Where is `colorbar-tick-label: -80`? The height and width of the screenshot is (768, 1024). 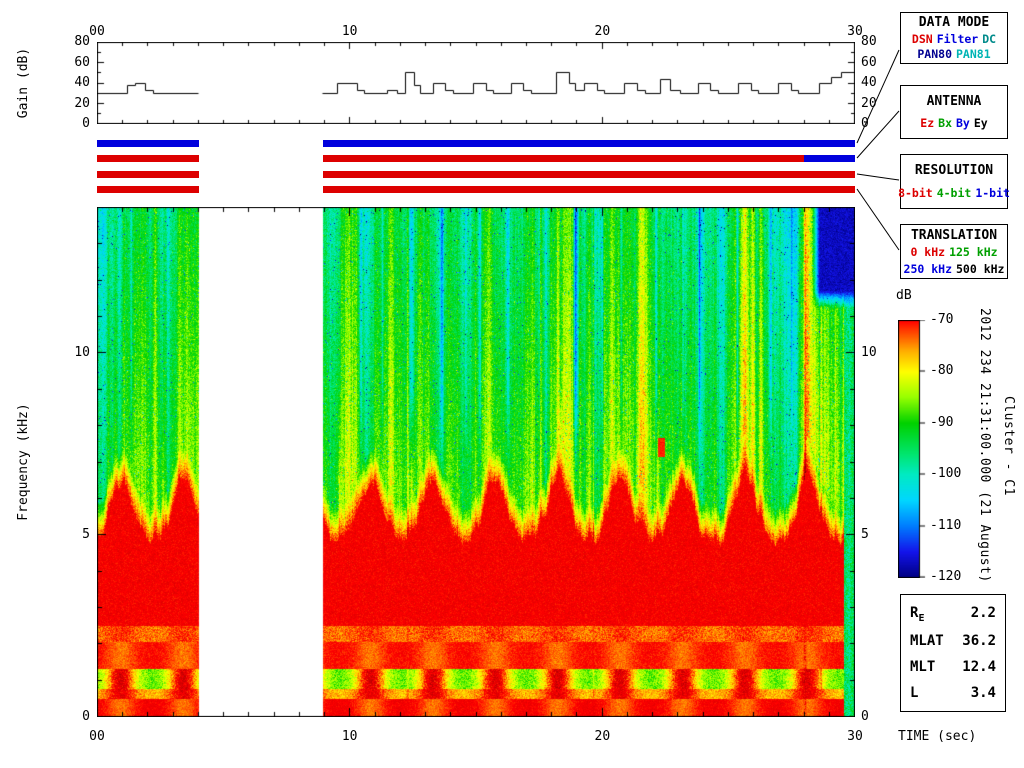 colorbar-tick-label: -80 is located at coordinates (942, 371).